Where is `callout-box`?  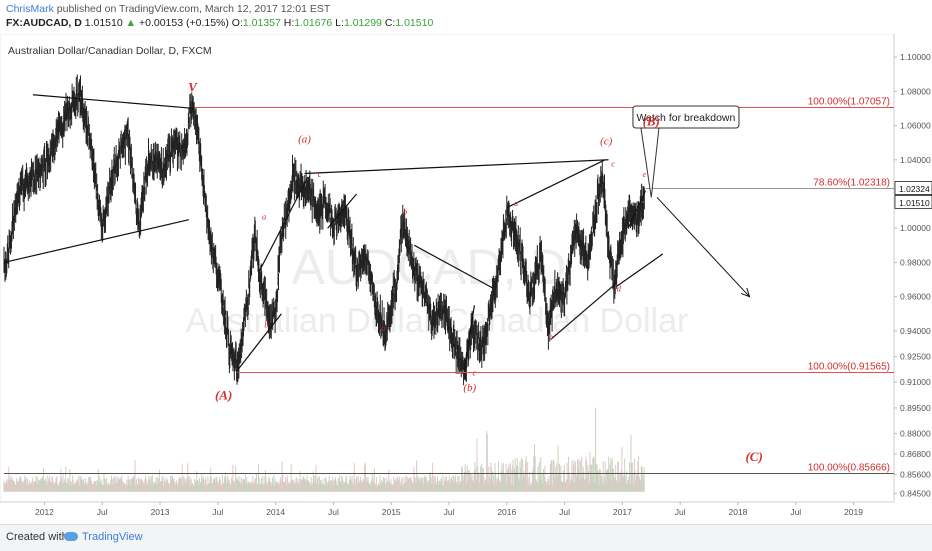 callout-box is located at coordinates (686, 117).